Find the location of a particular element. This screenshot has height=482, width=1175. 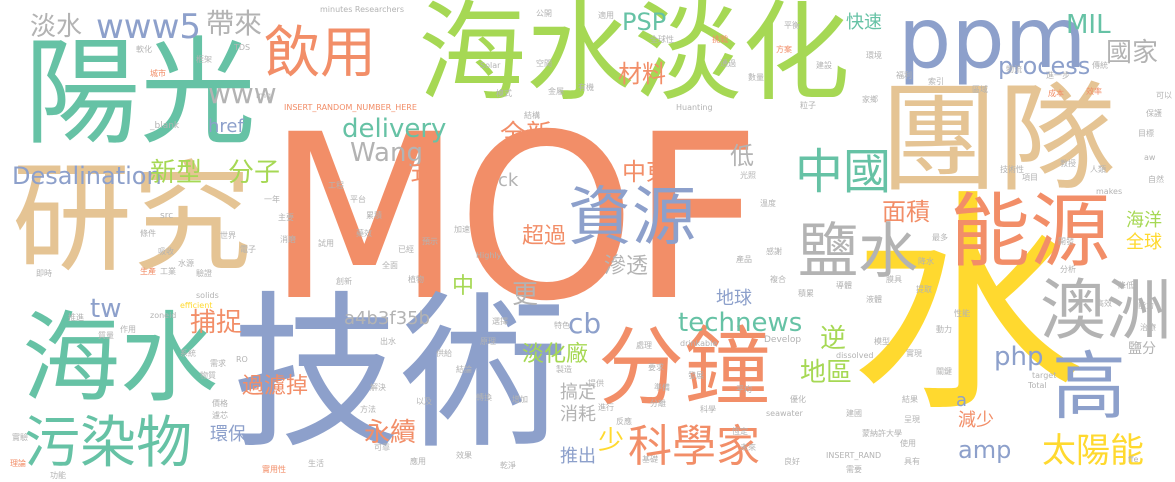

word-haishui: 海水 is located at coordinates (120, 359).